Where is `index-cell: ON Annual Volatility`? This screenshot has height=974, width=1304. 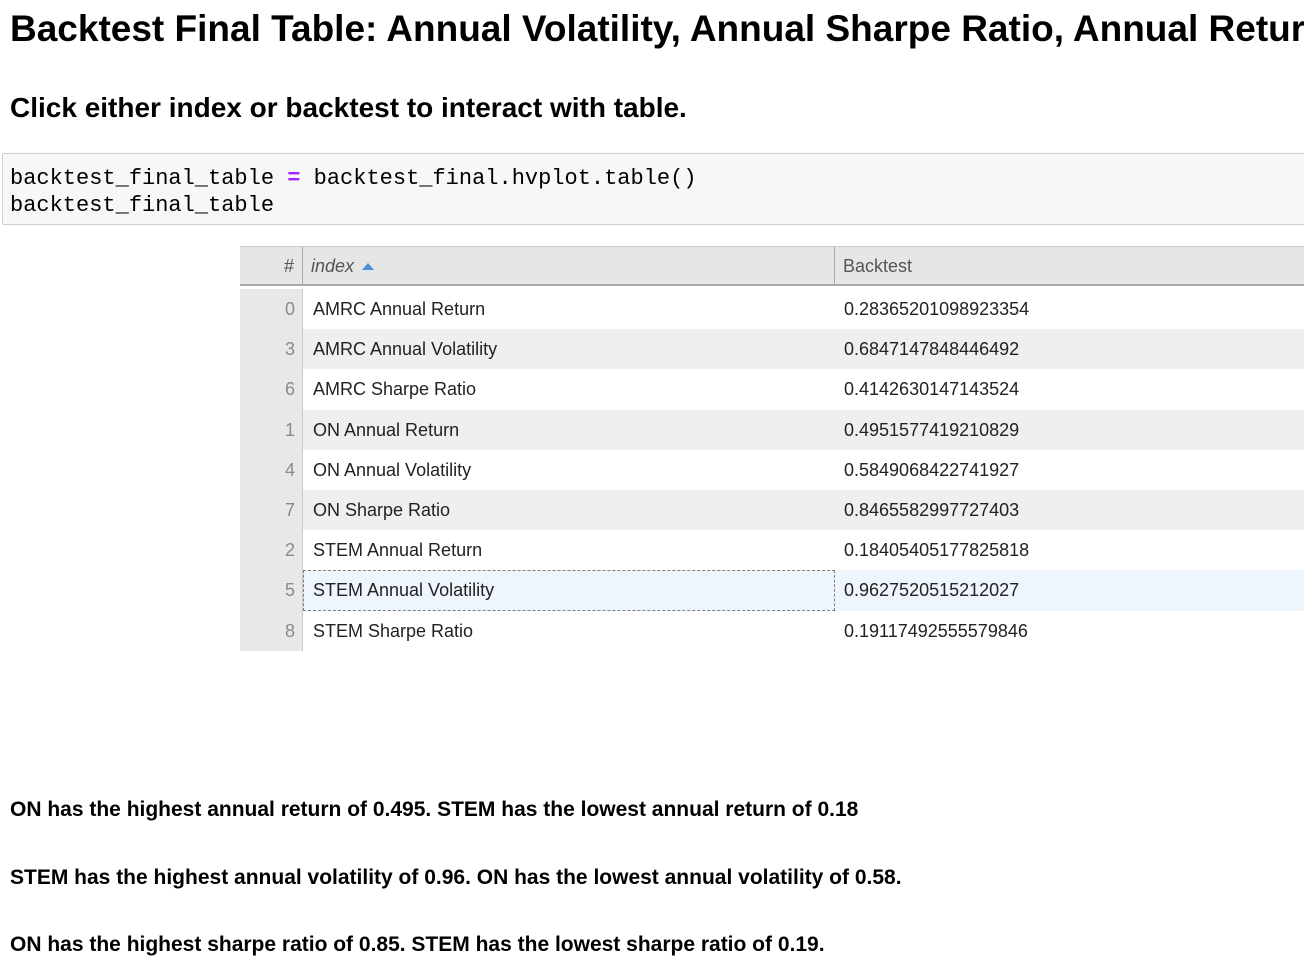
index-cell: ON Annual Volatility is located at coordinates (392, 469).